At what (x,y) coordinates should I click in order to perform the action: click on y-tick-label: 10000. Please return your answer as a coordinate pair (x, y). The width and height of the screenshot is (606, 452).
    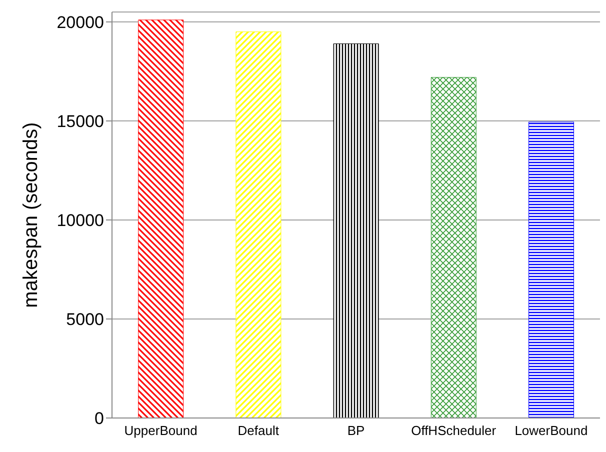
    Looking at the image, I should click on (80, 220).